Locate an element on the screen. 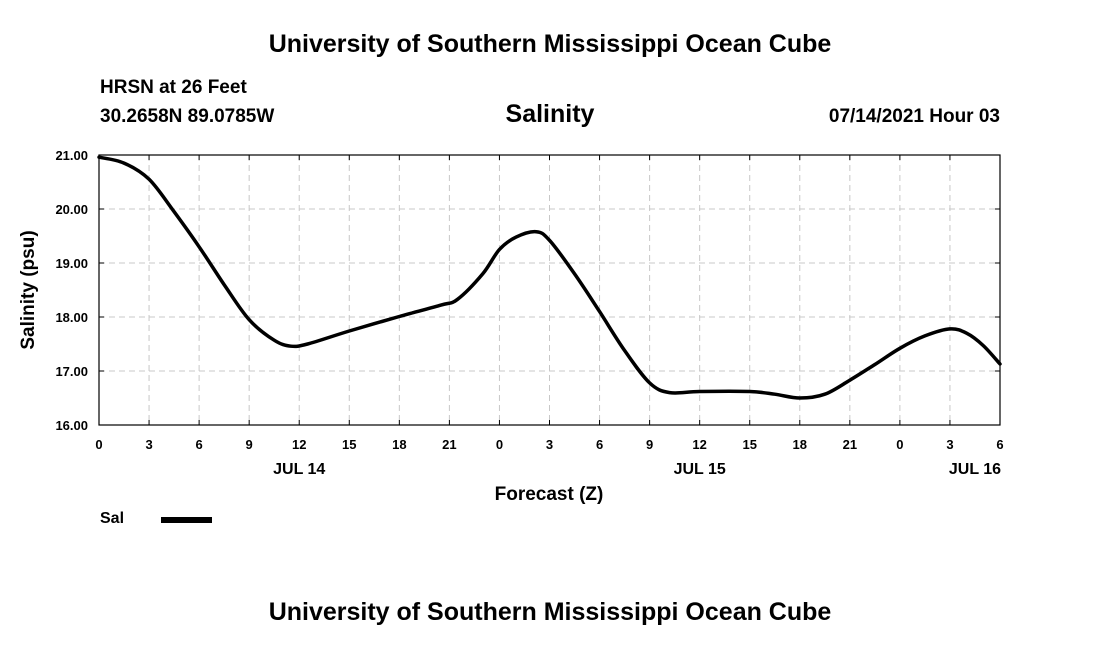 Image resolution: width=1100 pixels, height=650 pixels. x-date-label: JUL 16 is located at coordinates (975, 469).